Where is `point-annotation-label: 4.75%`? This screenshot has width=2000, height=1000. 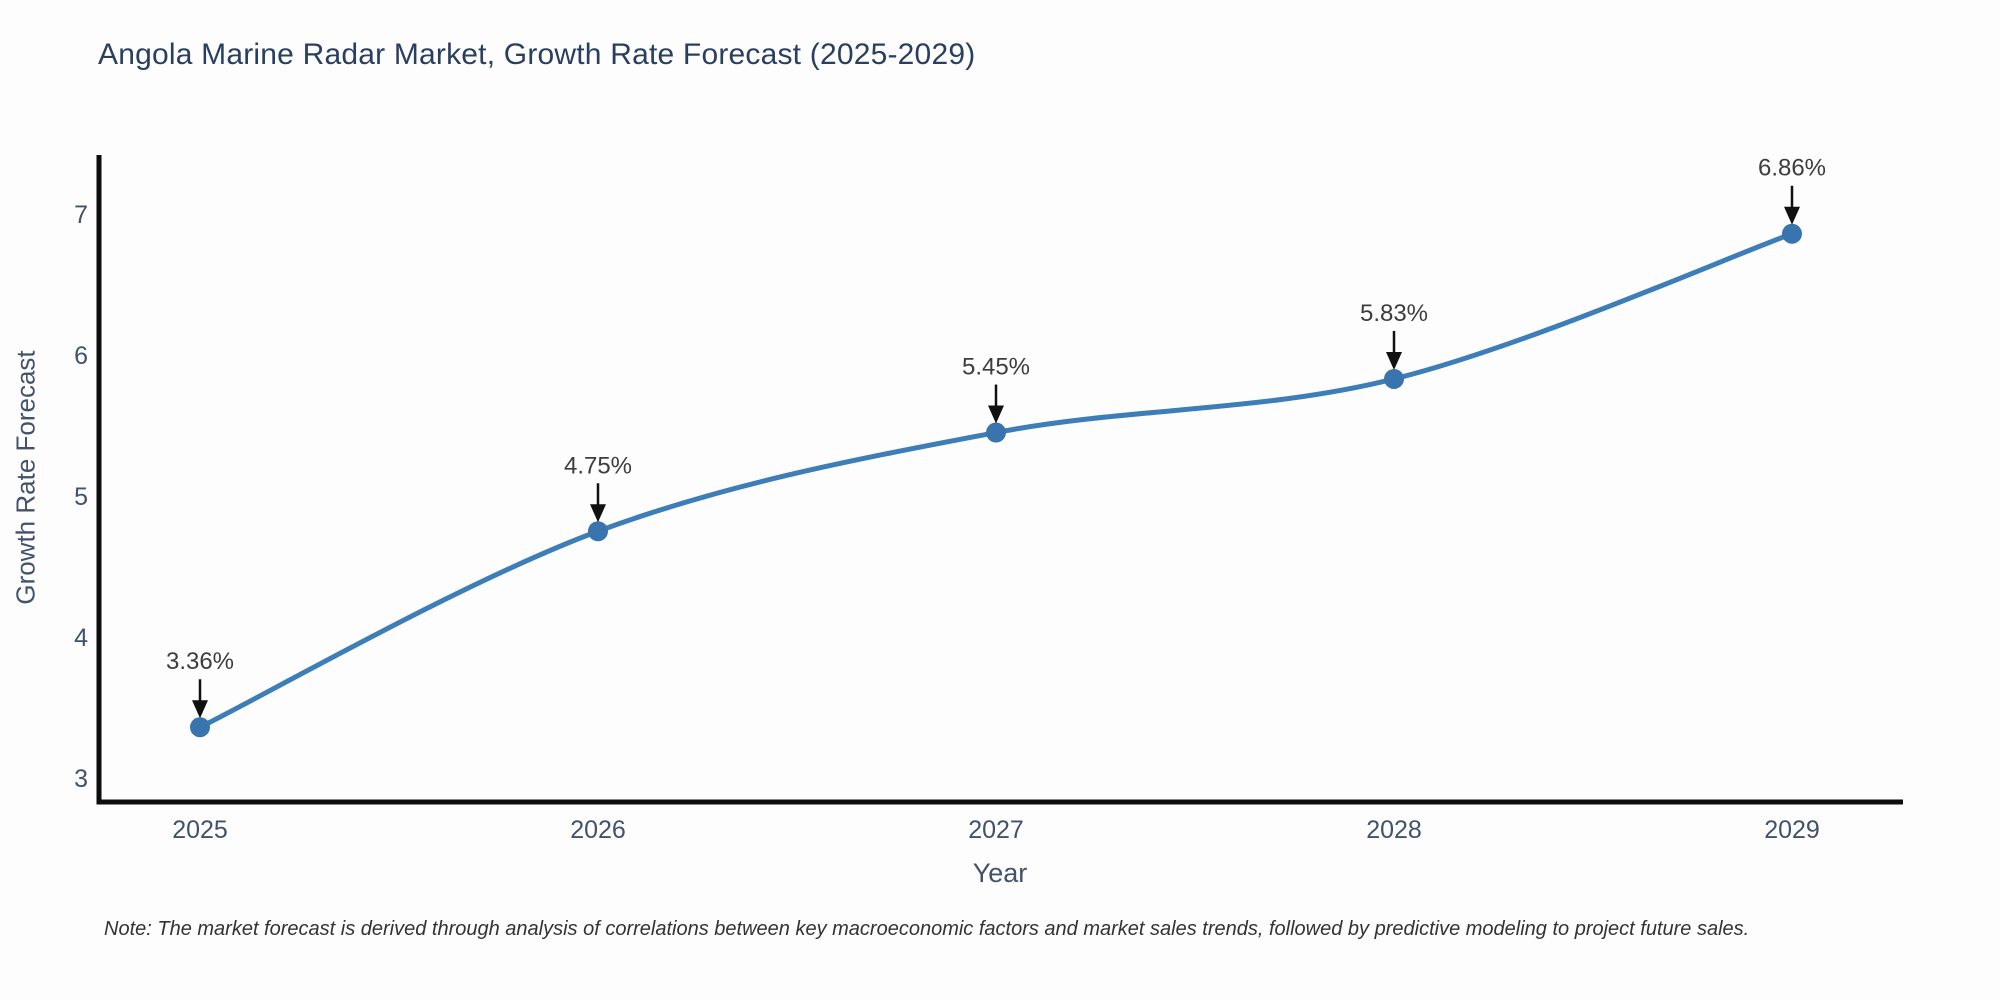 point-annotation-label: 4.75% is located at coordinates (598, 465).